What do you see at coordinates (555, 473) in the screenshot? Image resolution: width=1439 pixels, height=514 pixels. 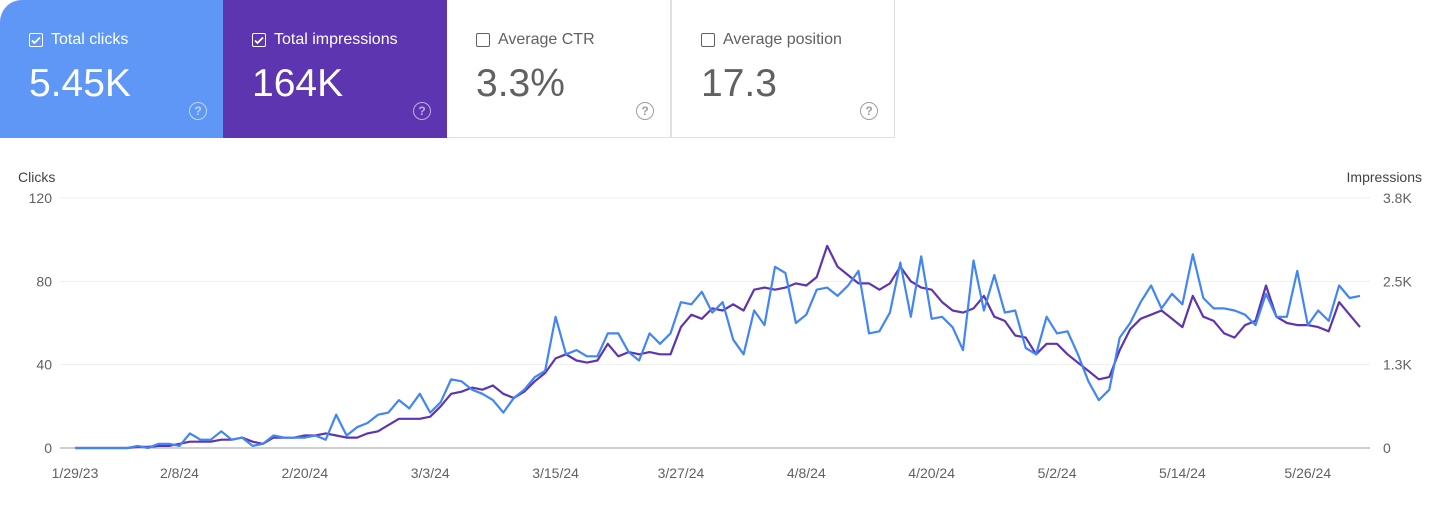 I see `x-tick-label: 3/15/24` at bounding box center [555, 473].